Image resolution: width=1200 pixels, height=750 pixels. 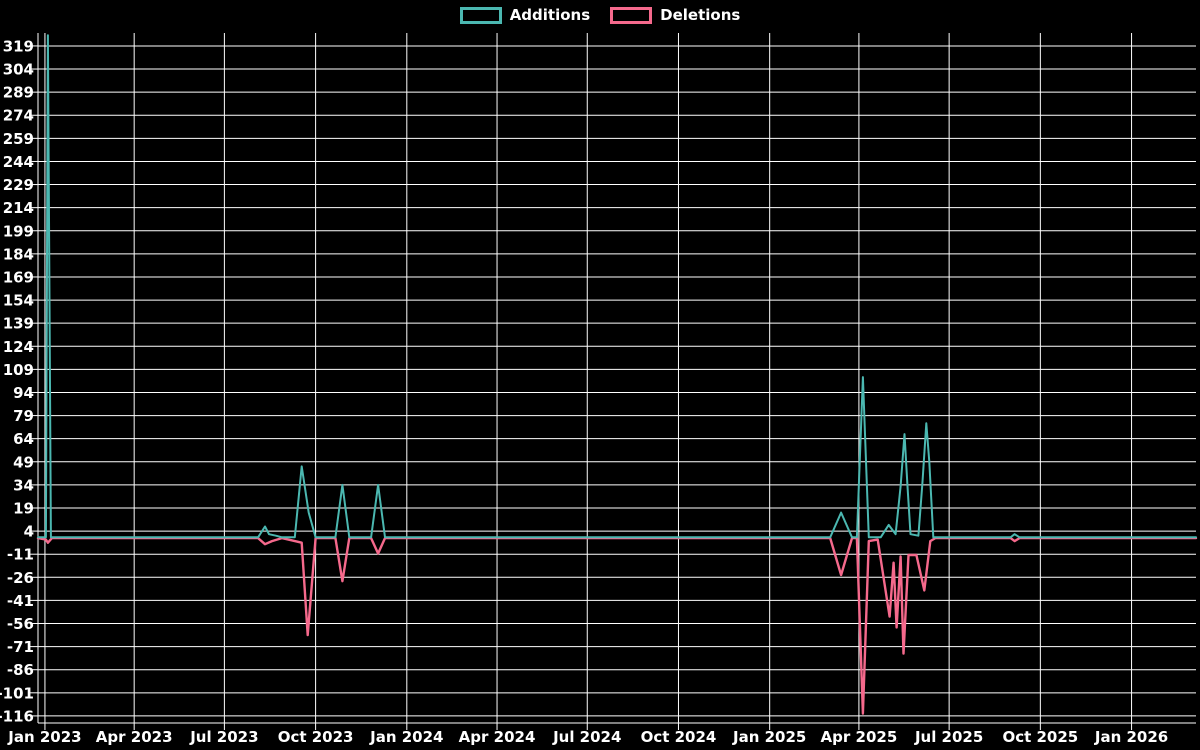 What do you see at coordinates (17, 716) in the screenshot?
I see `svg-text: -116` at bounding box center [17, 716].